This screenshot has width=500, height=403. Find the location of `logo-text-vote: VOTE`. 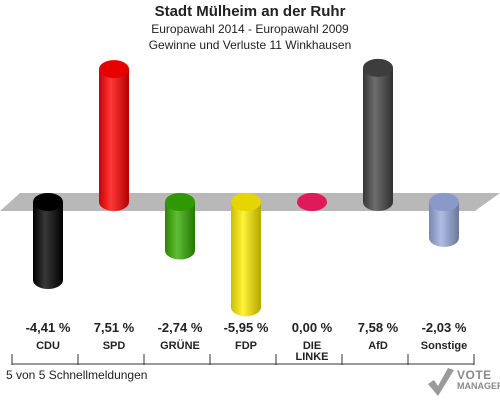

logo-text-vote: VOTE is located at coordinates (474, 375).